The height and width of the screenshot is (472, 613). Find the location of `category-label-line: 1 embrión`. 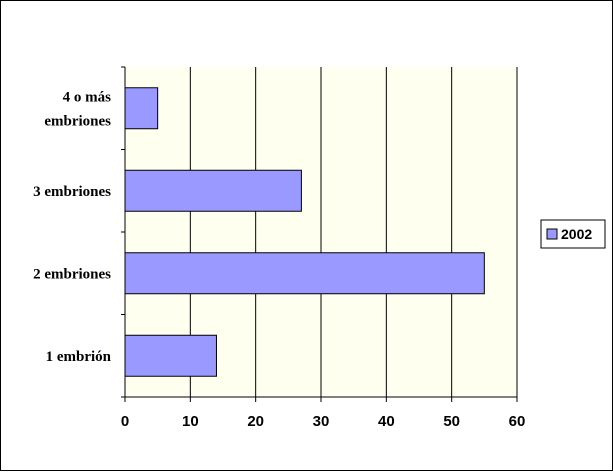

category-label-line: 1 embrión is located at coordinates (79, 357).